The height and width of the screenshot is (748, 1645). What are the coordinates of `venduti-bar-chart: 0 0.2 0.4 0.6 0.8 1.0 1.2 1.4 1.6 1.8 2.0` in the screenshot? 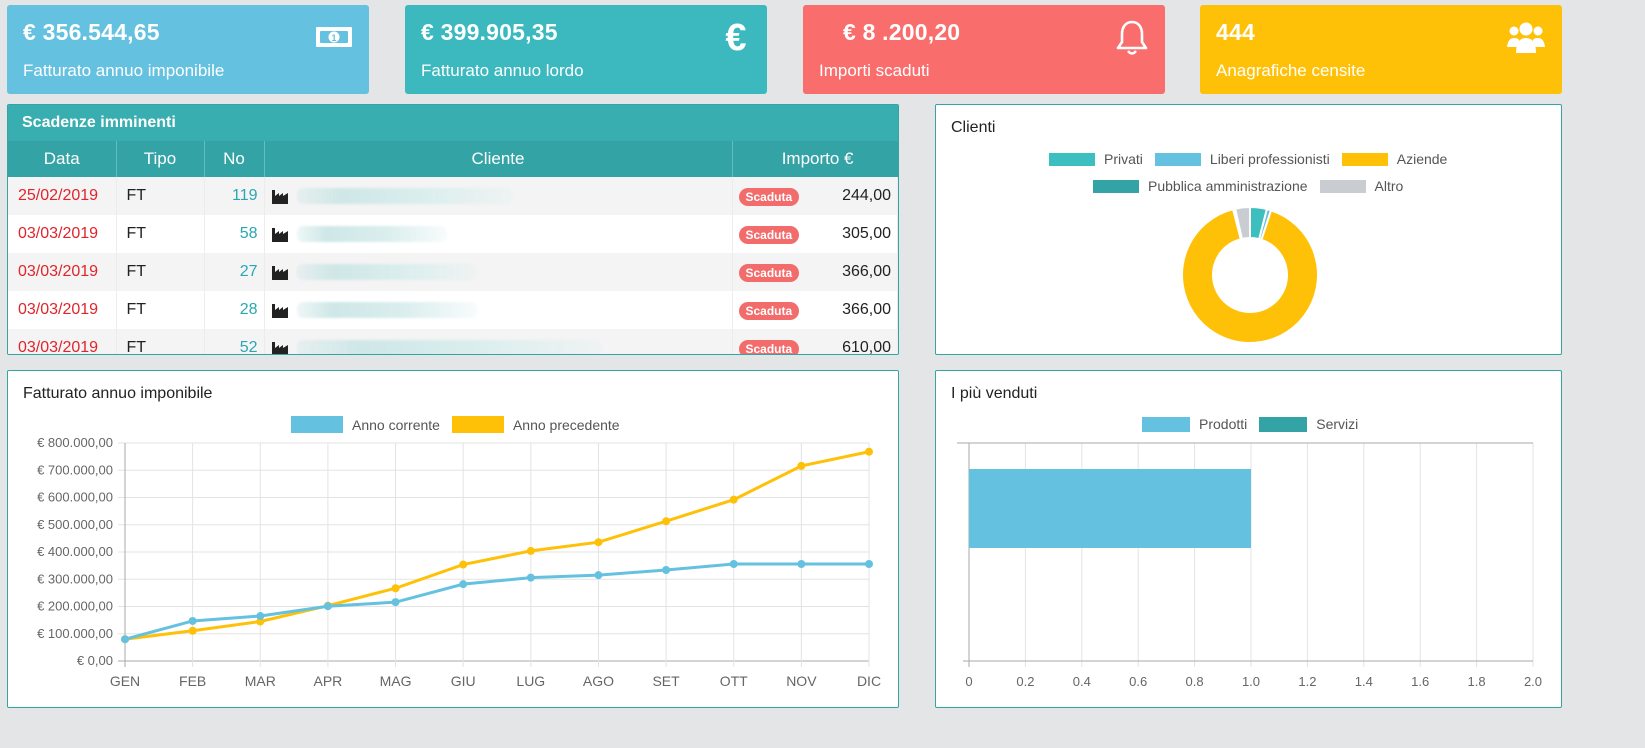 It's located at (1249, 565).